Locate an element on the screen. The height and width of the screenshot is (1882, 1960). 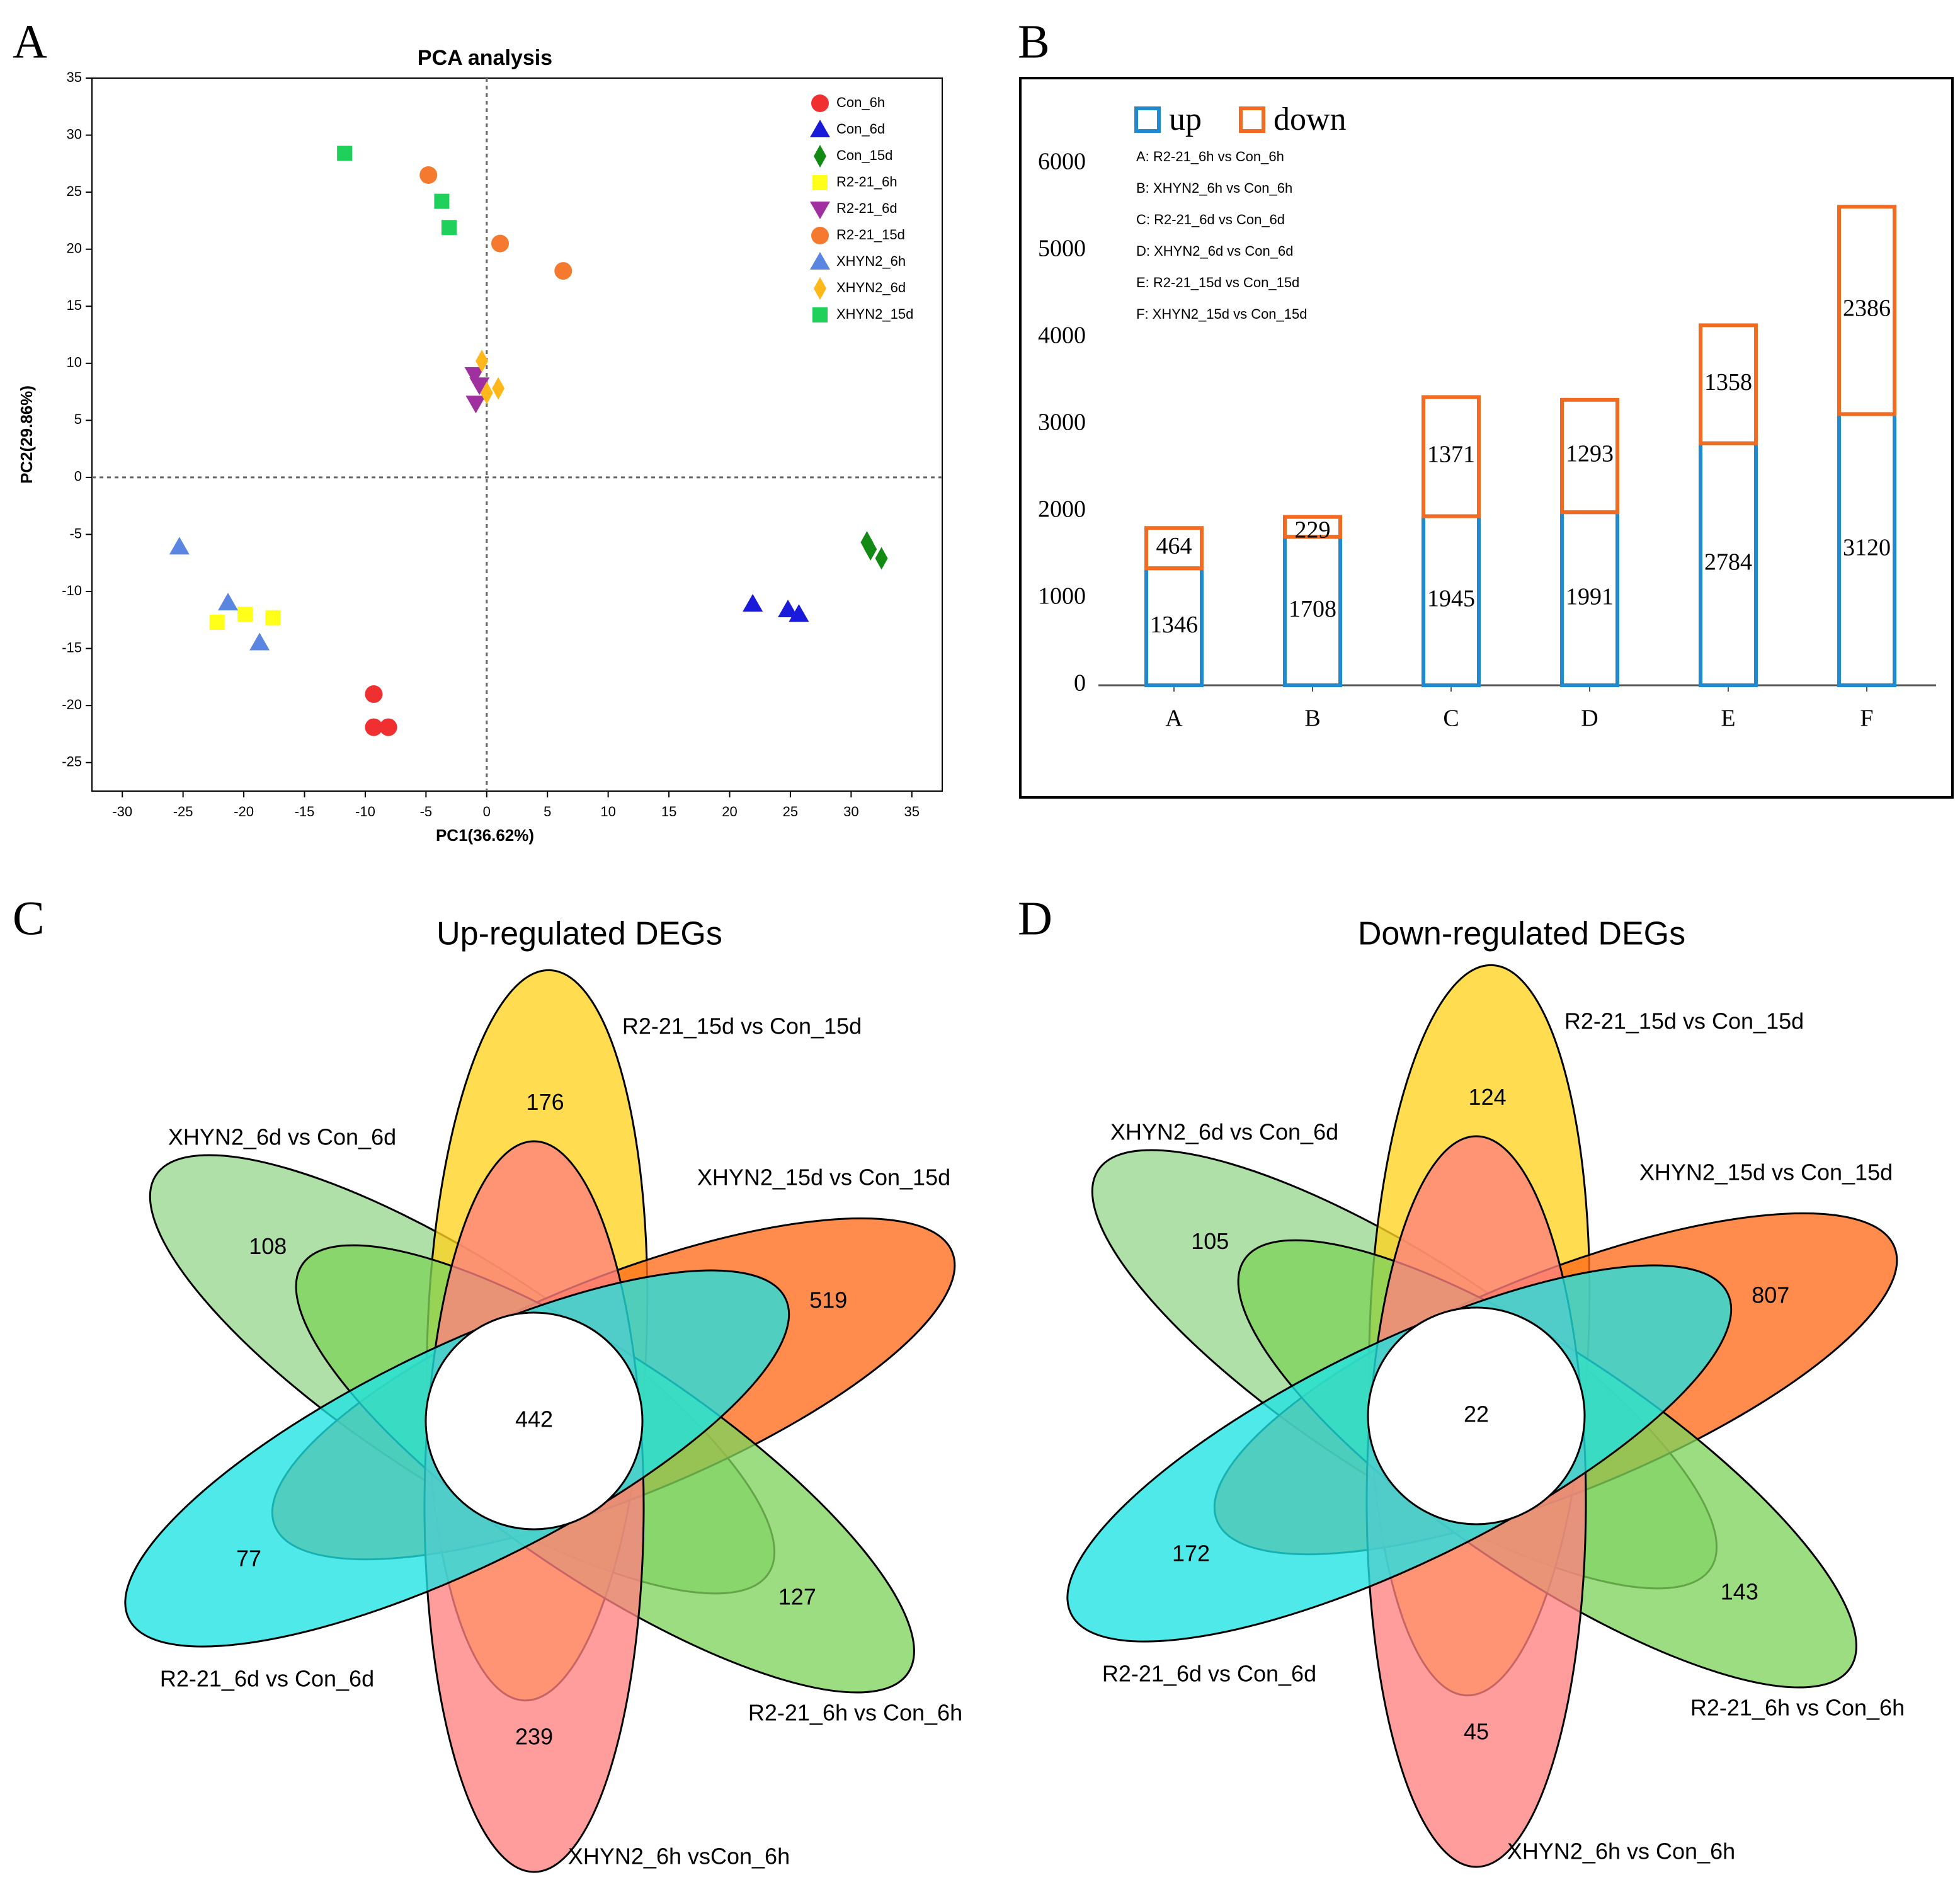
legend-label: R2-21_6h is located at coordinates (866, 182).